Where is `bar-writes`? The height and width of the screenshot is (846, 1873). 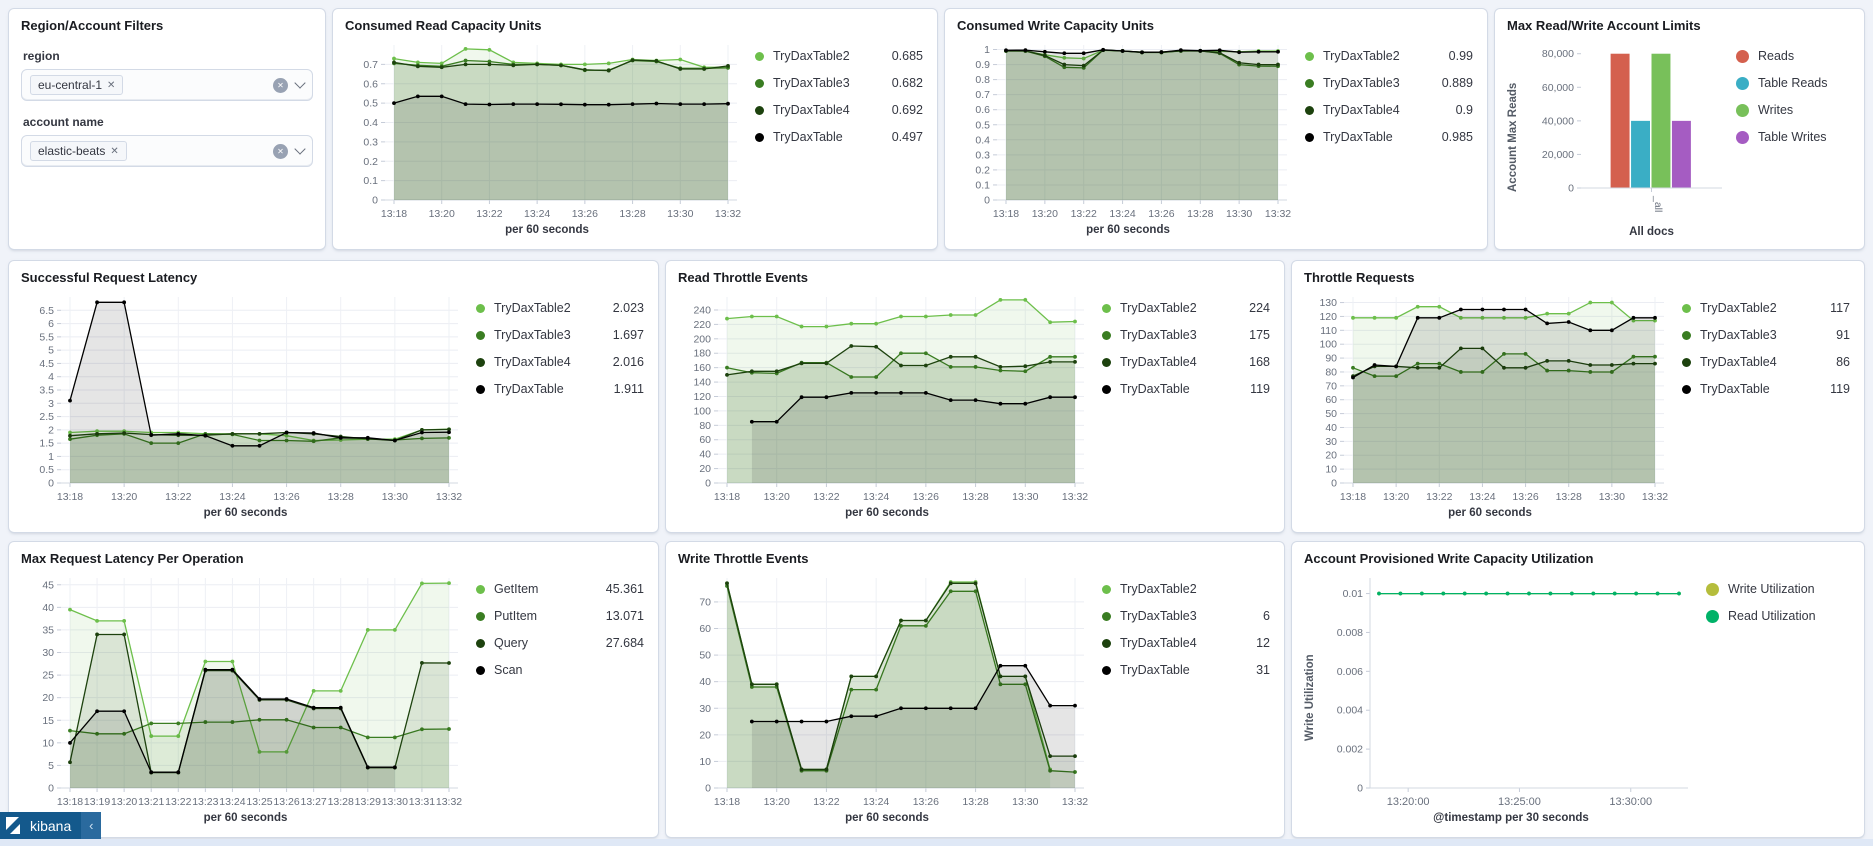 bar-writes is located at coordinates (1661, 120).